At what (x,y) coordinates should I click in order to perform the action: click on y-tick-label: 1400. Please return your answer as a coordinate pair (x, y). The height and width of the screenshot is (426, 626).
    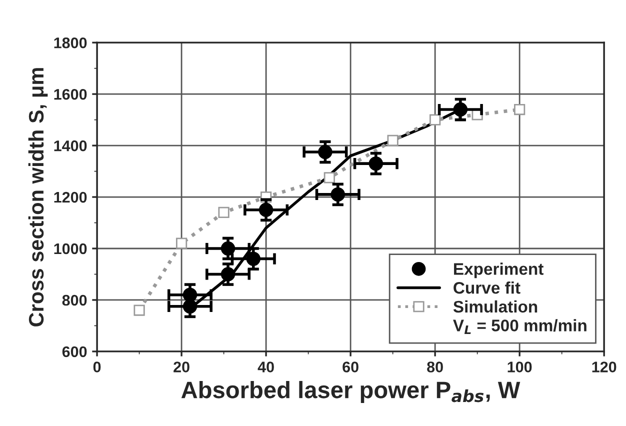
    Looking at the image, I should click on (70, 146).